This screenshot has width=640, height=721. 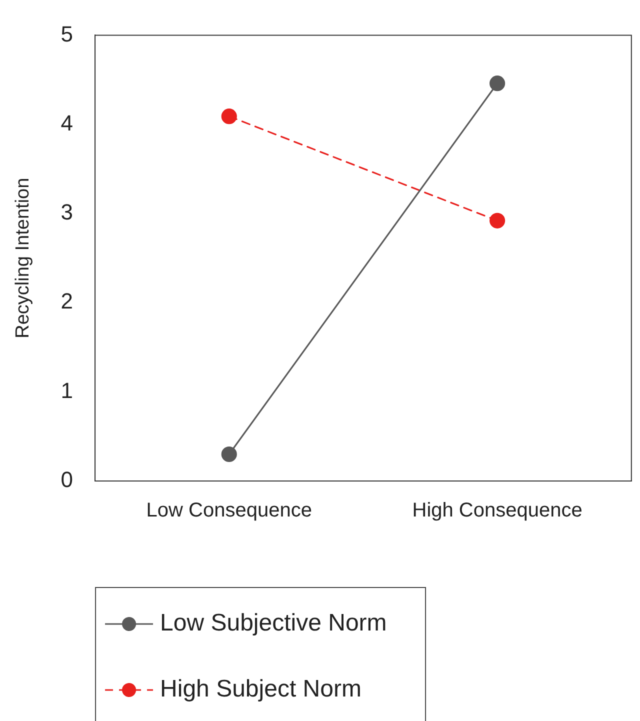 What do you see at coordinates (497, 511) in the screenshot?
I see `x-tick-label: High Consequence` at bounding box center [497, 511].